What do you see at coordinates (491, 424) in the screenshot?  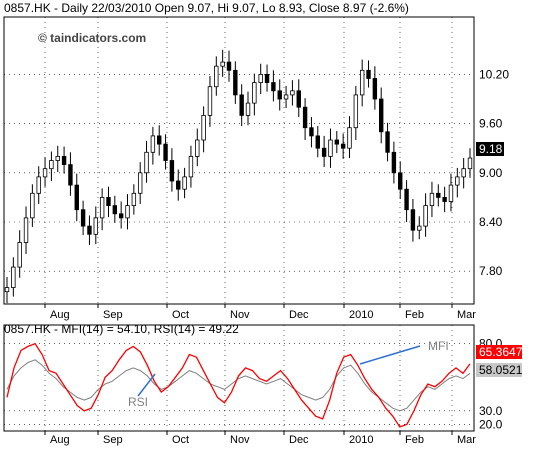 I see `indicator-y-tick-label: 20.0` at bounding box center [491, 424].